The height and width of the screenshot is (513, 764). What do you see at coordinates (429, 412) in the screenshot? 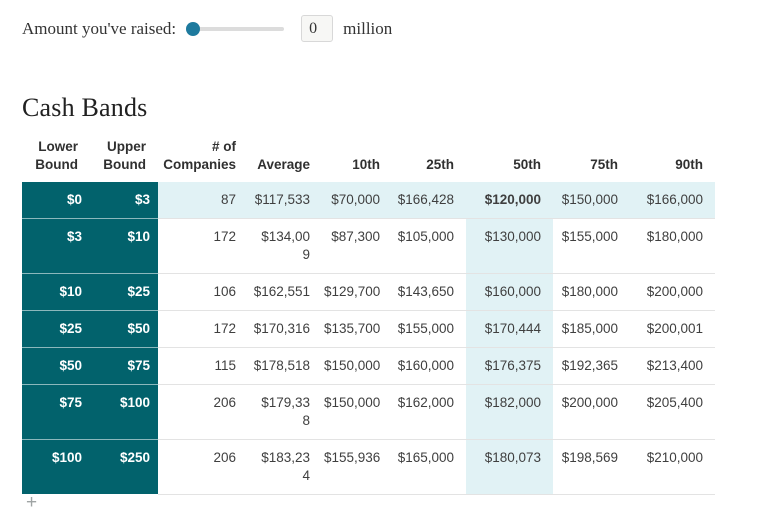
I see `cell-25th: $162,000` at bounding box center [429, 412].